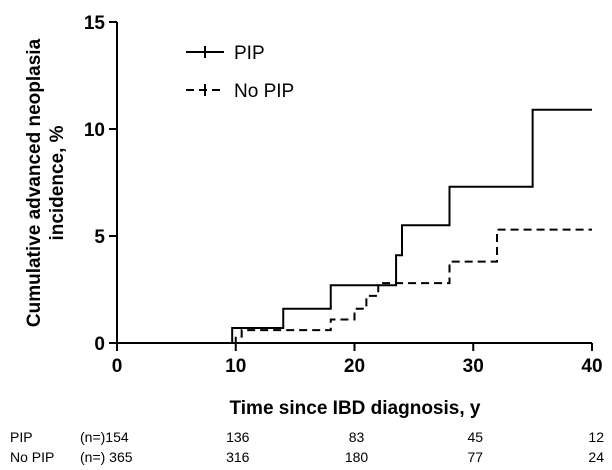 This screenshot has height=470, width=612. What do you see at coordinates (238, 457) in the screenshot?
I see `at-risk-count: 316` at bounding box center [238, 457].